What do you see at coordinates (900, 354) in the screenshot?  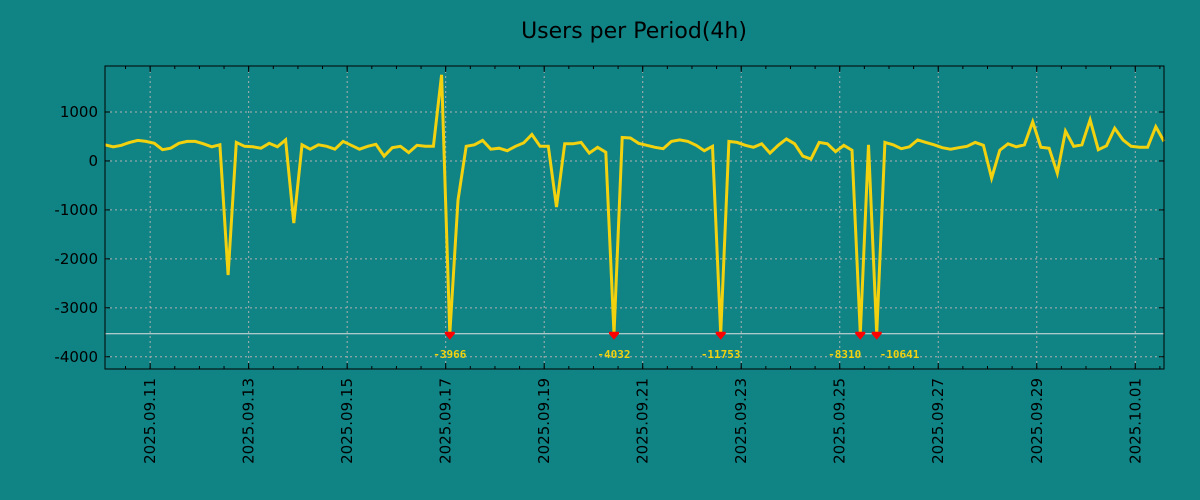 I see `clip-value-label: -10641` at bounding box center [900, 354].